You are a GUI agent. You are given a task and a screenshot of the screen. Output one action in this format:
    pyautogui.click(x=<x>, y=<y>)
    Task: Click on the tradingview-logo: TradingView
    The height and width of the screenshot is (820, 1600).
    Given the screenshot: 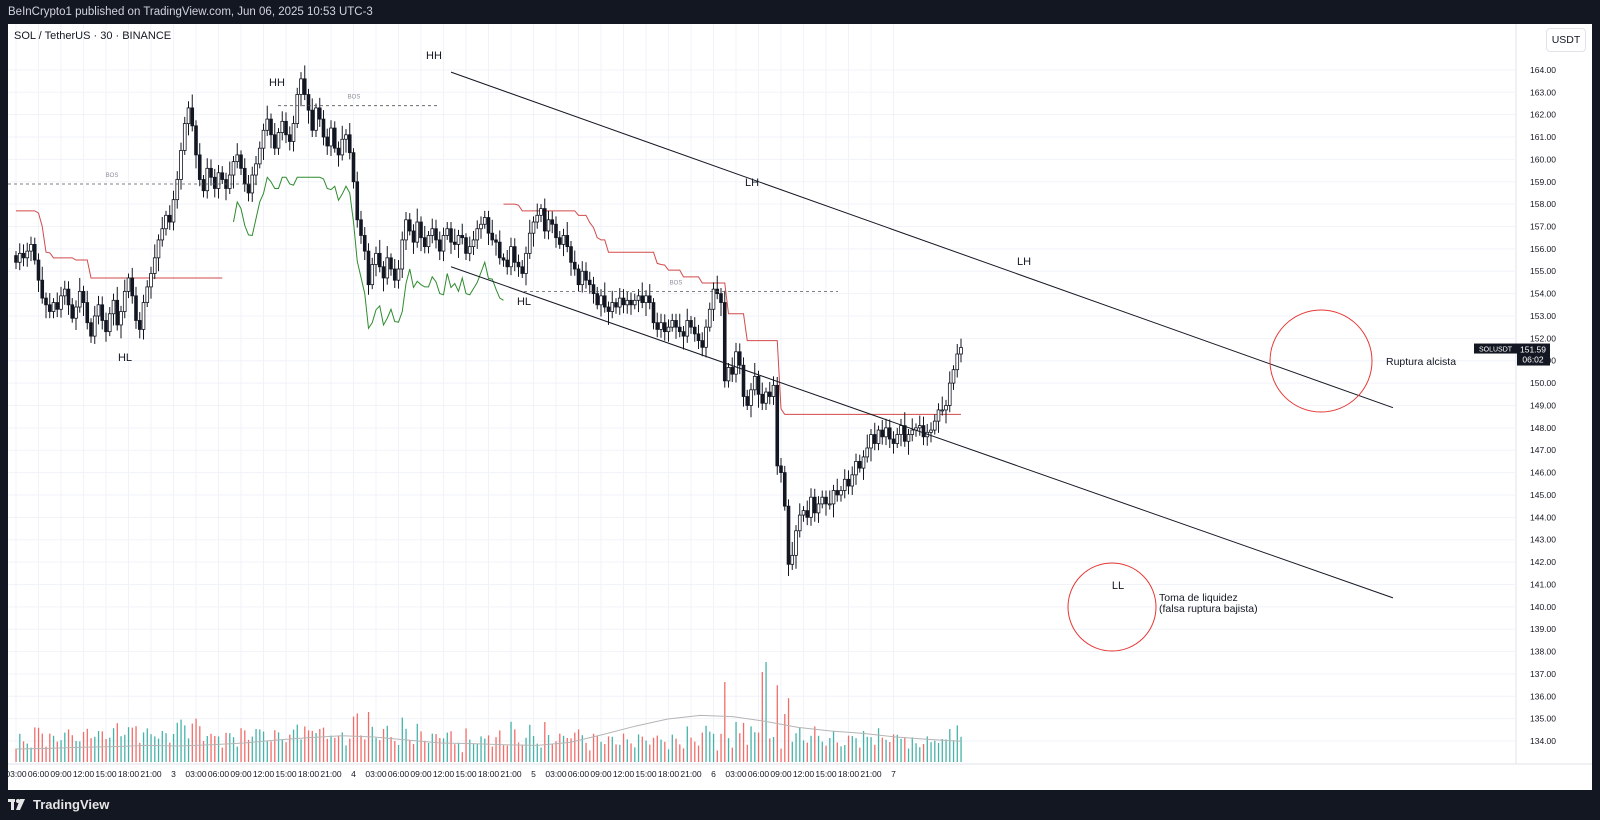 What is the action you would take?
    pyautogui.click(x=58, y=804)
    